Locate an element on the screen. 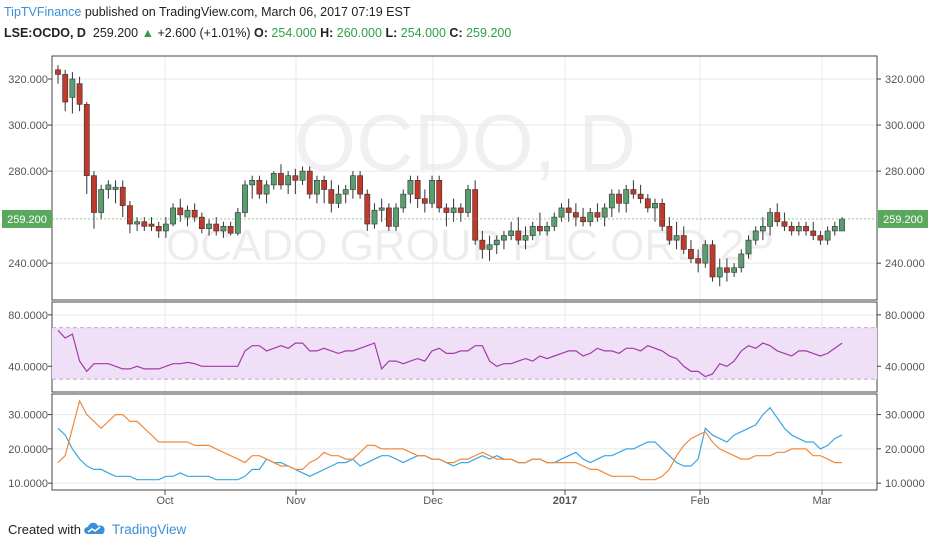 This screenshot has width=932, height=550. y-tick-label-right: 300.000 is located at coordinates (905, 126).